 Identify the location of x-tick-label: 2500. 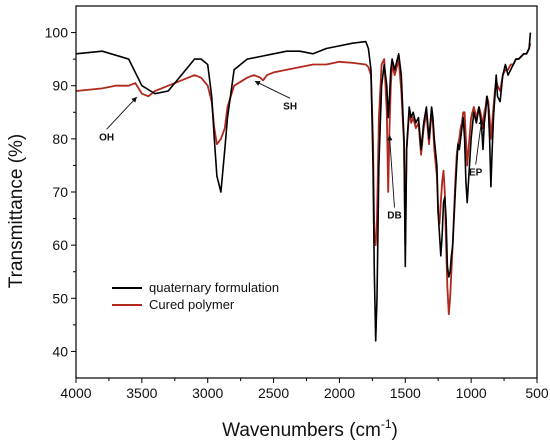
(273, 393).